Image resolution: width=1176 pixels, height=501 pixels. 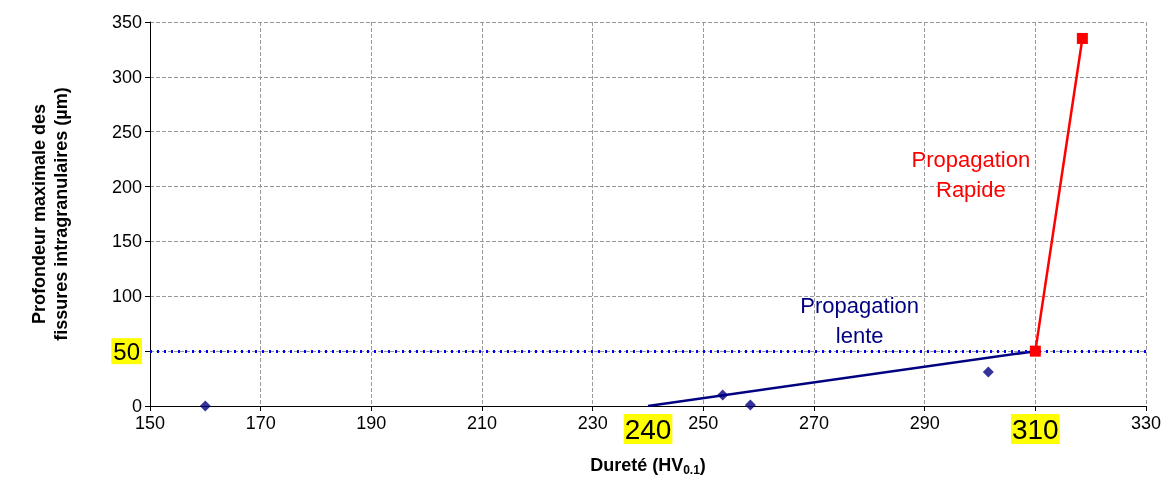 I want to click on x-tick-label: 290, so click(x=924, y=423).